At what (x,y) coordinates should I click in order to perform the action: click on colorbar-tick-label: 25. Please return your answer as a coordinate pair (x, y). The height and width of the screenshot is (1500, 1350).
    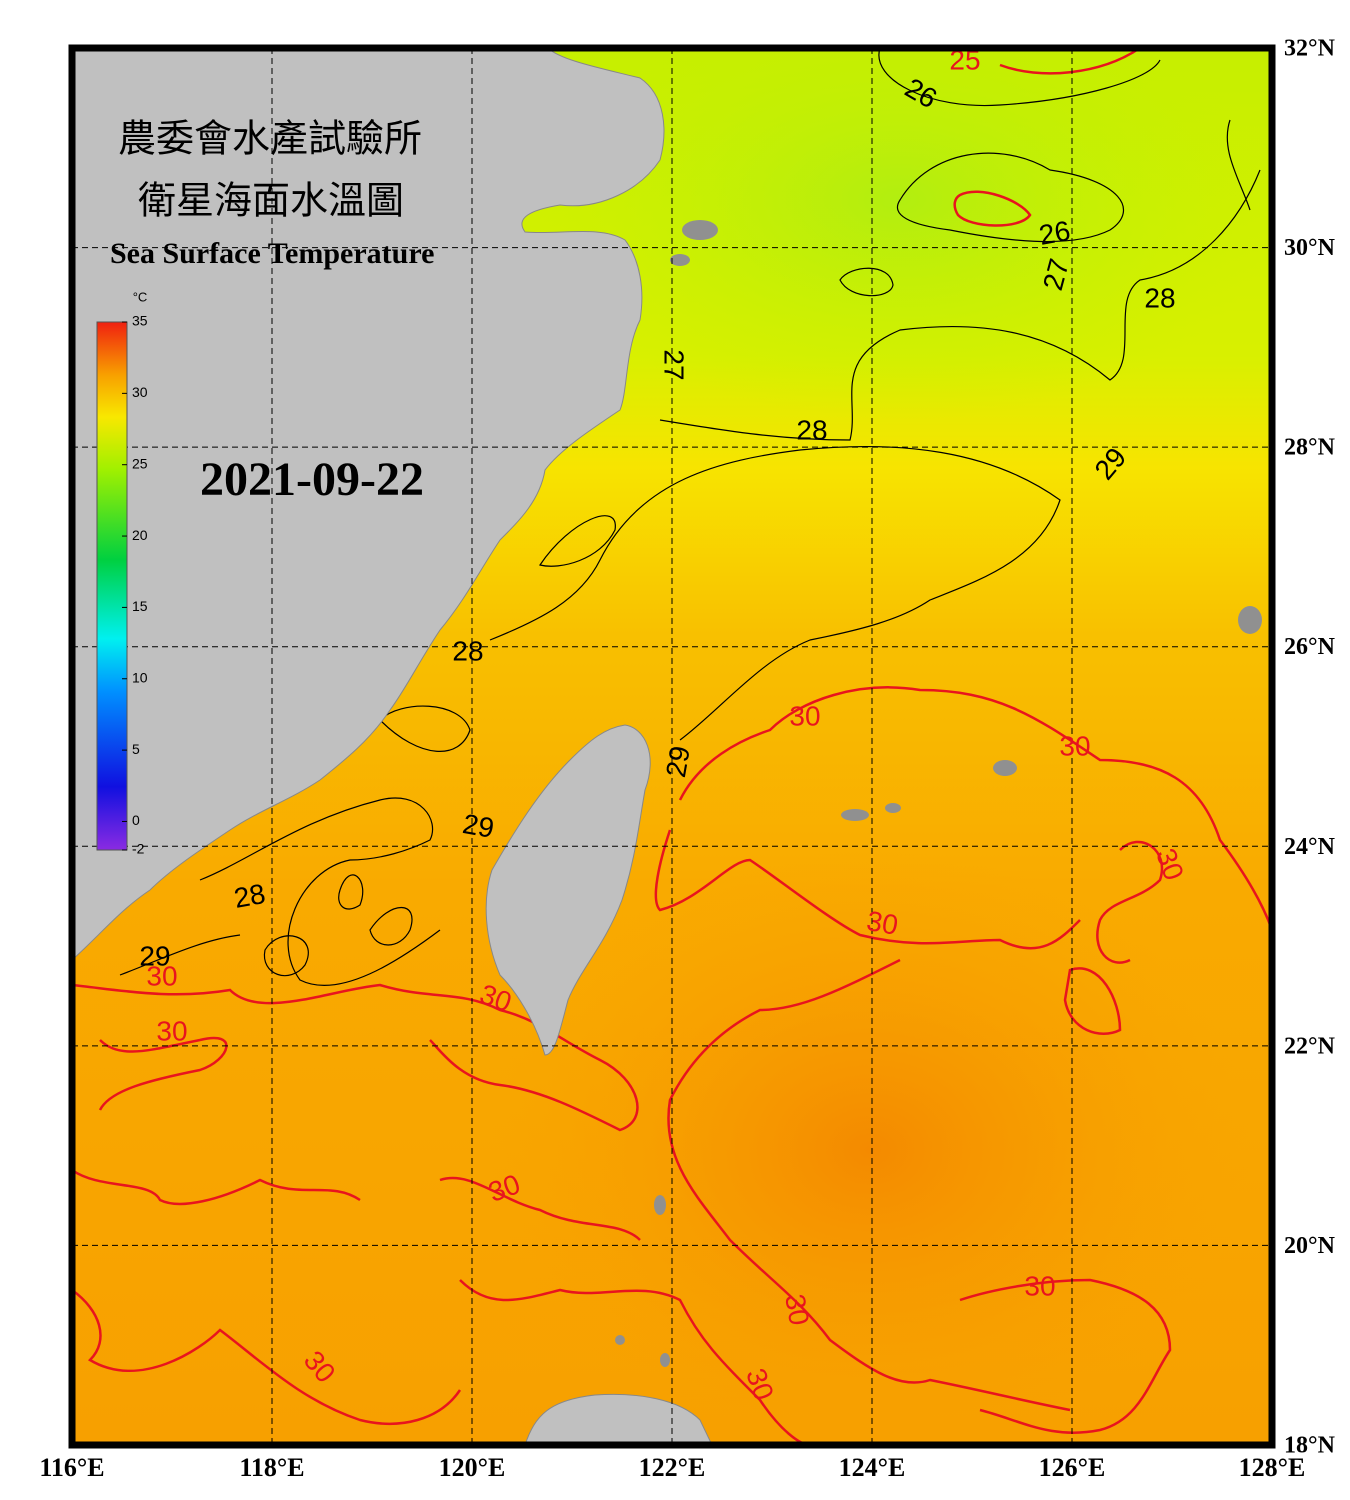
    Looking at the image, I should click on (140, 463).